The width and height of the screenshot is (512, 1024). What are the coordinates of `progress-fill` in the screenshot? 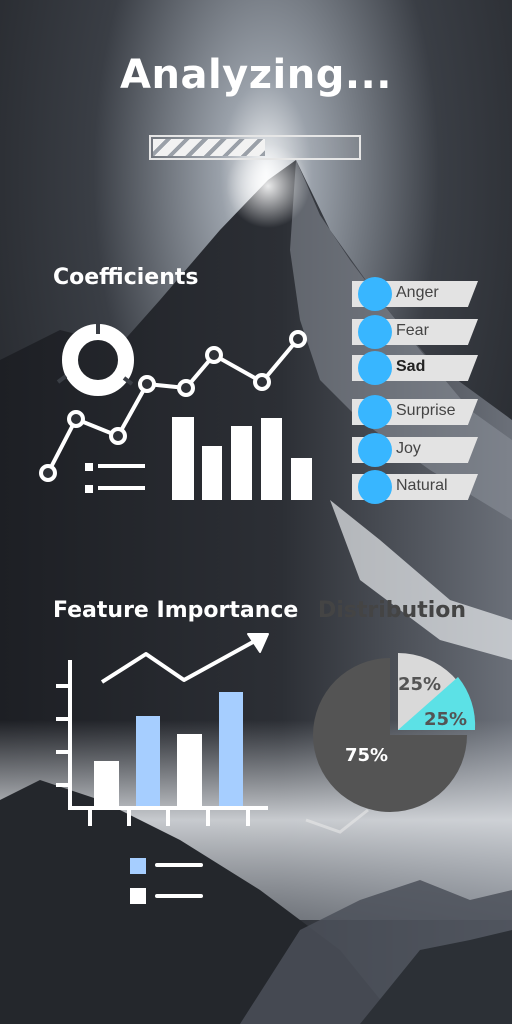 It's located at (209, 147).